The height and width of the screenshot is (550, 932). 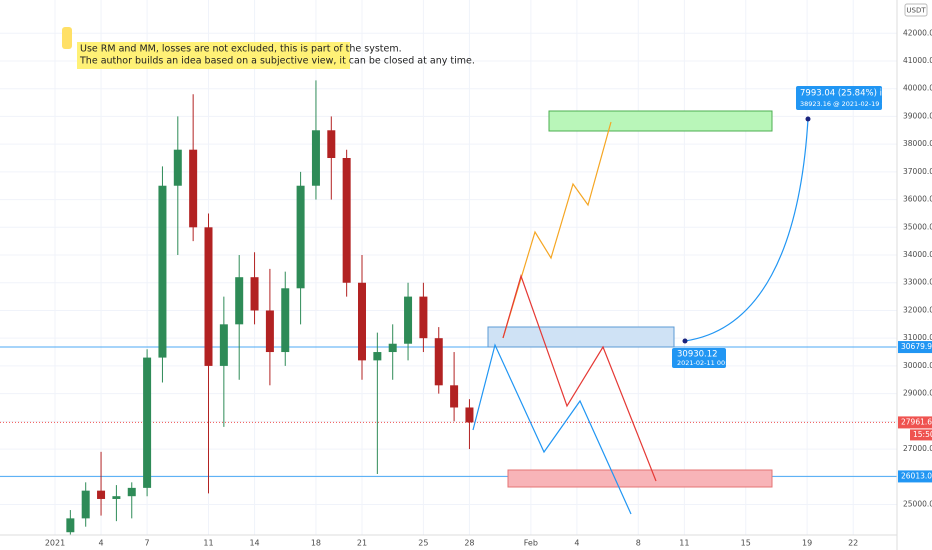 I want to click on x-tick-label: 2021, so click(x=55, y=543).